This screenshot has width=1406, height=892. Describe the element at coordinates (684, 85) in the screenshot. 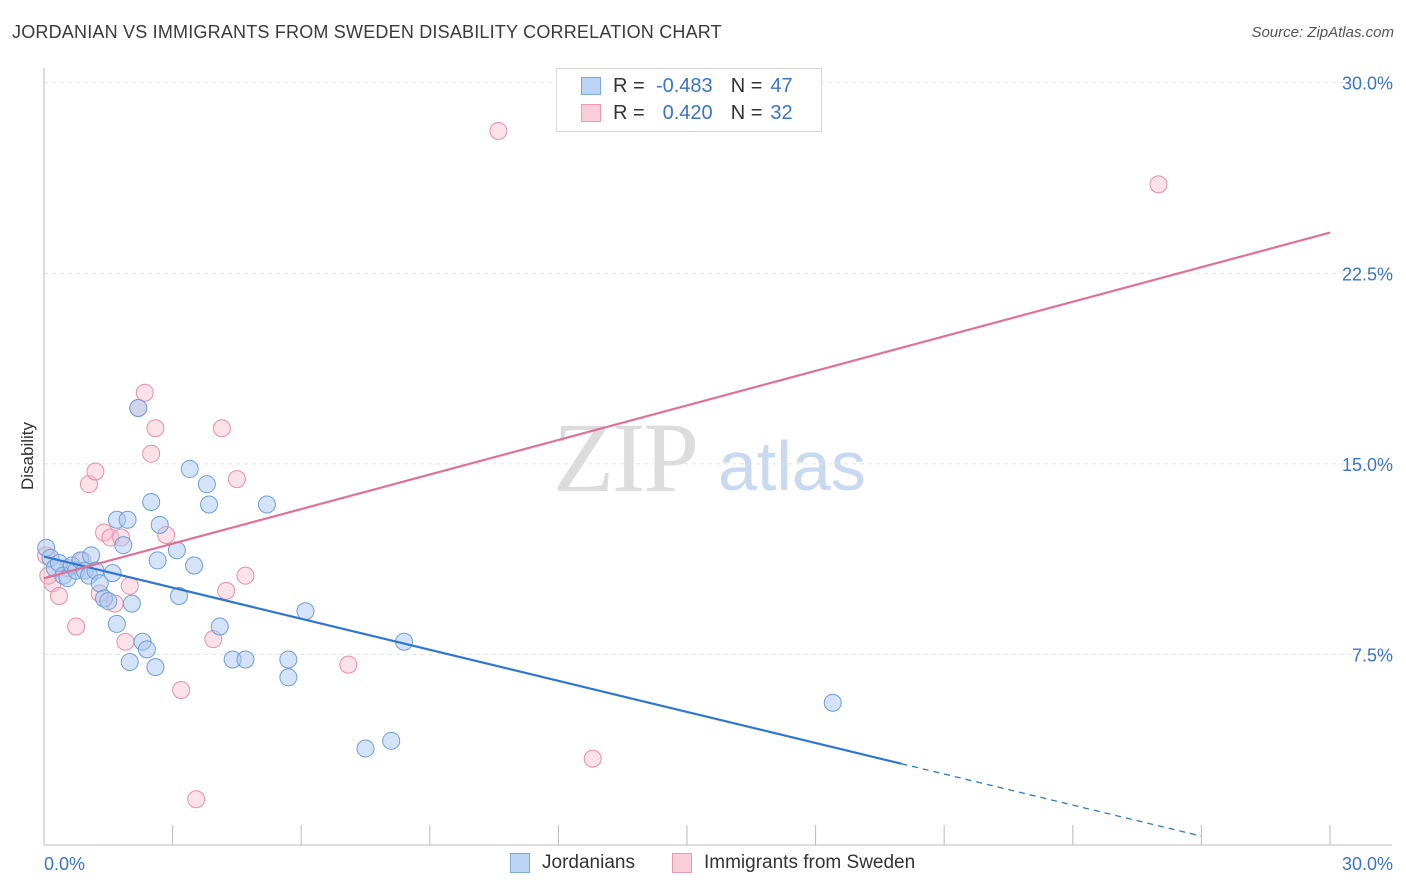

I see `legend-r-value-jordanians: -0.483` at that location.